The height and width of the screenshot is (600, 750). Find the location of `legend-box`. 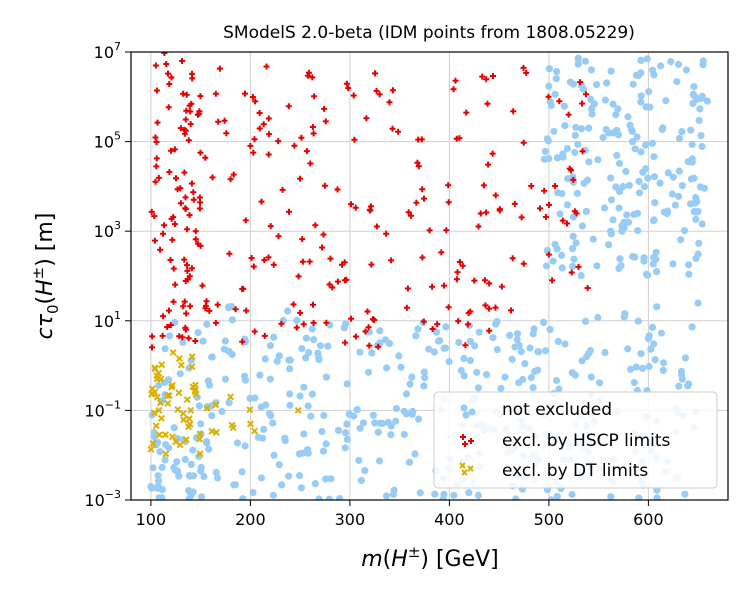

legend-box is located at coordinates (575, 440).